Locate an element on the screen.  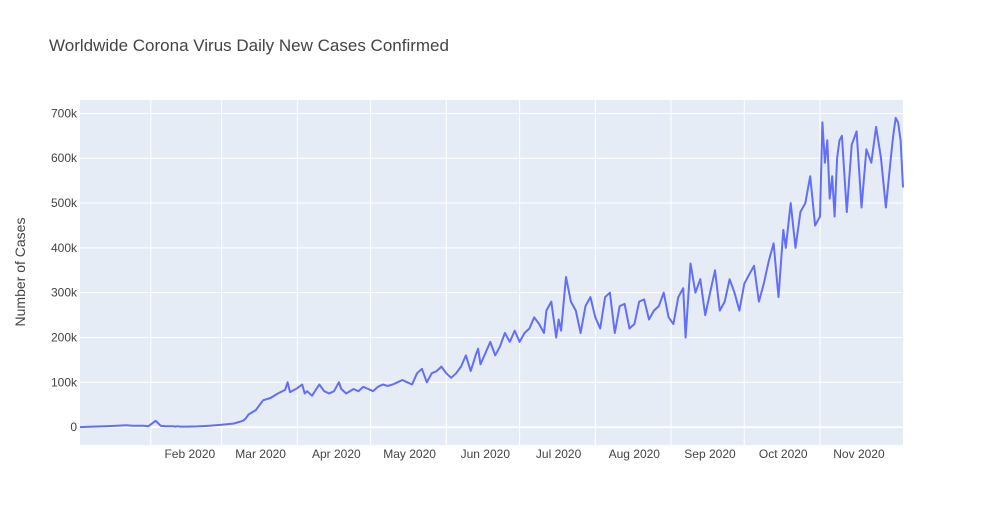
y-tick-label: 700k is located at coordinates (64, 113).